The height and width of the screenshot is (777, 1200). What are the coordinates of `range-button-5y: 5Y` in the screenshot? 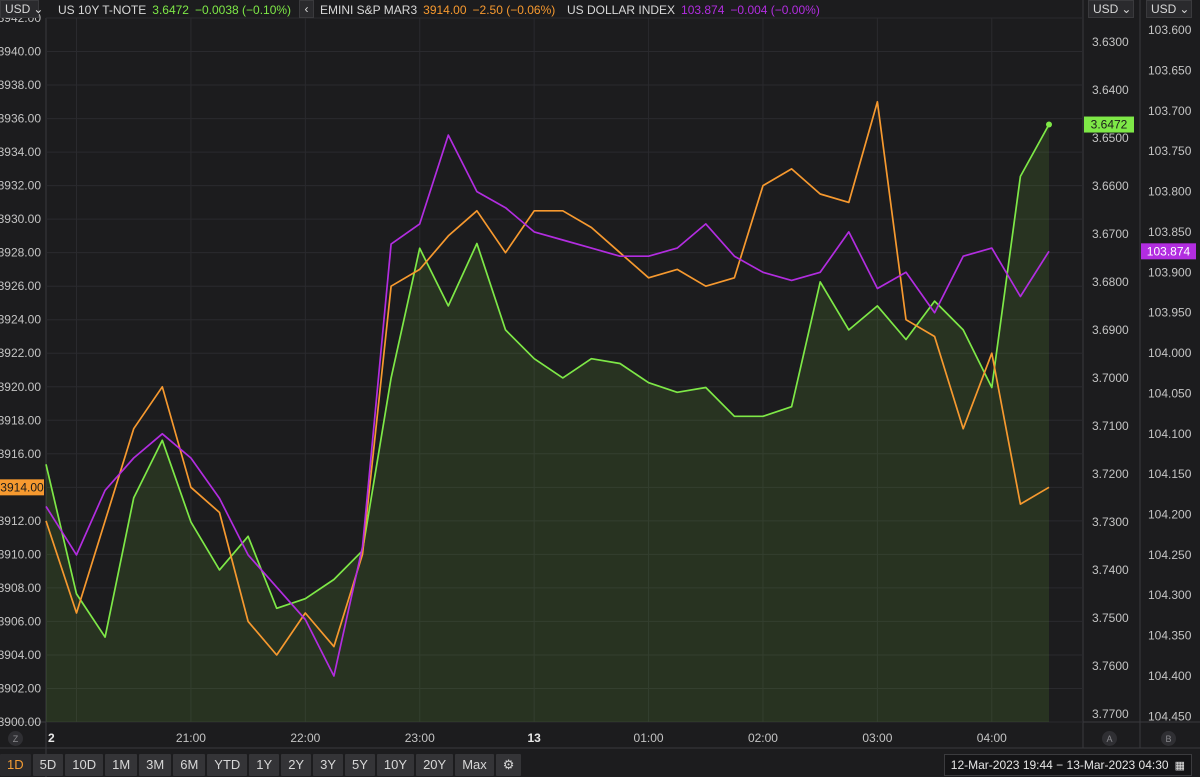 It's located at (360, 764).